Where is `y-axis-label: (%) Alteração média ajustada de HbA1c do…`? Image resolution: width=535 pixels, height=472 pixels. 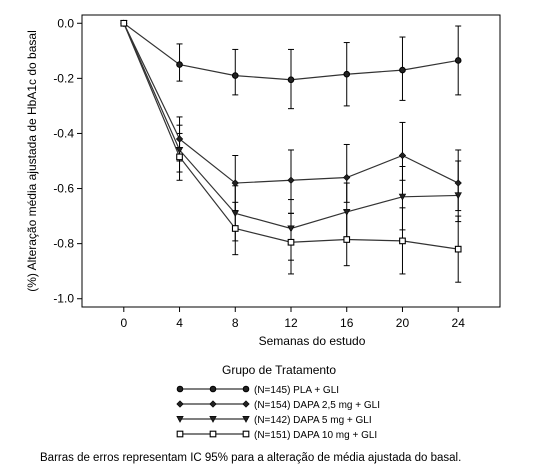
y-axis-label: (%) Alteração média ajustada de HbA1c do… is located at coordinates (32, 161).